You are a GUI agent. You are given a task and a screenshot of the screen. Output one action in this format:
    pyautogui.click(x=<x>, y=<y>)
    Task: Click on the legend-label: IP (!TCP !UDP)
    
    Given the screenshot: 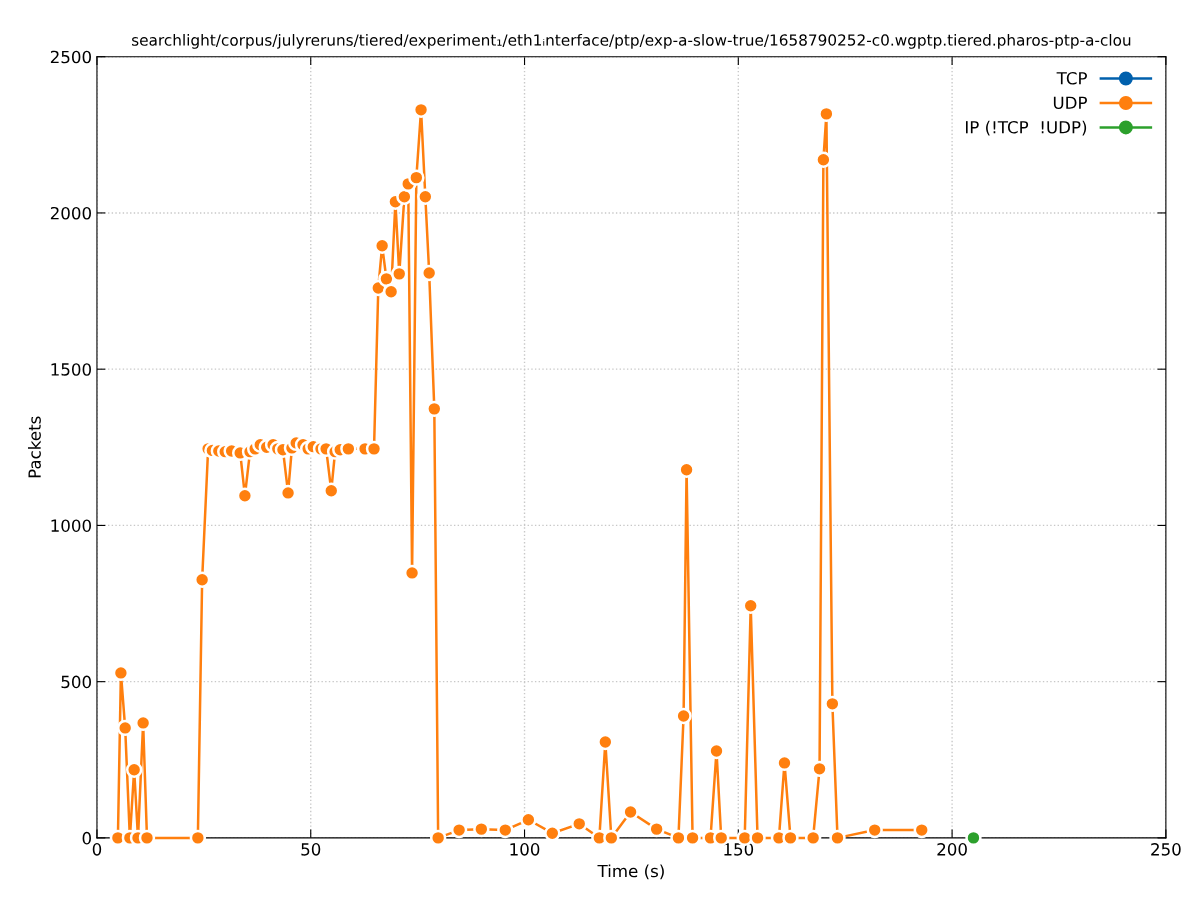 What is the action you would take?
    pyautogui.click(x=1026, y=128)
    